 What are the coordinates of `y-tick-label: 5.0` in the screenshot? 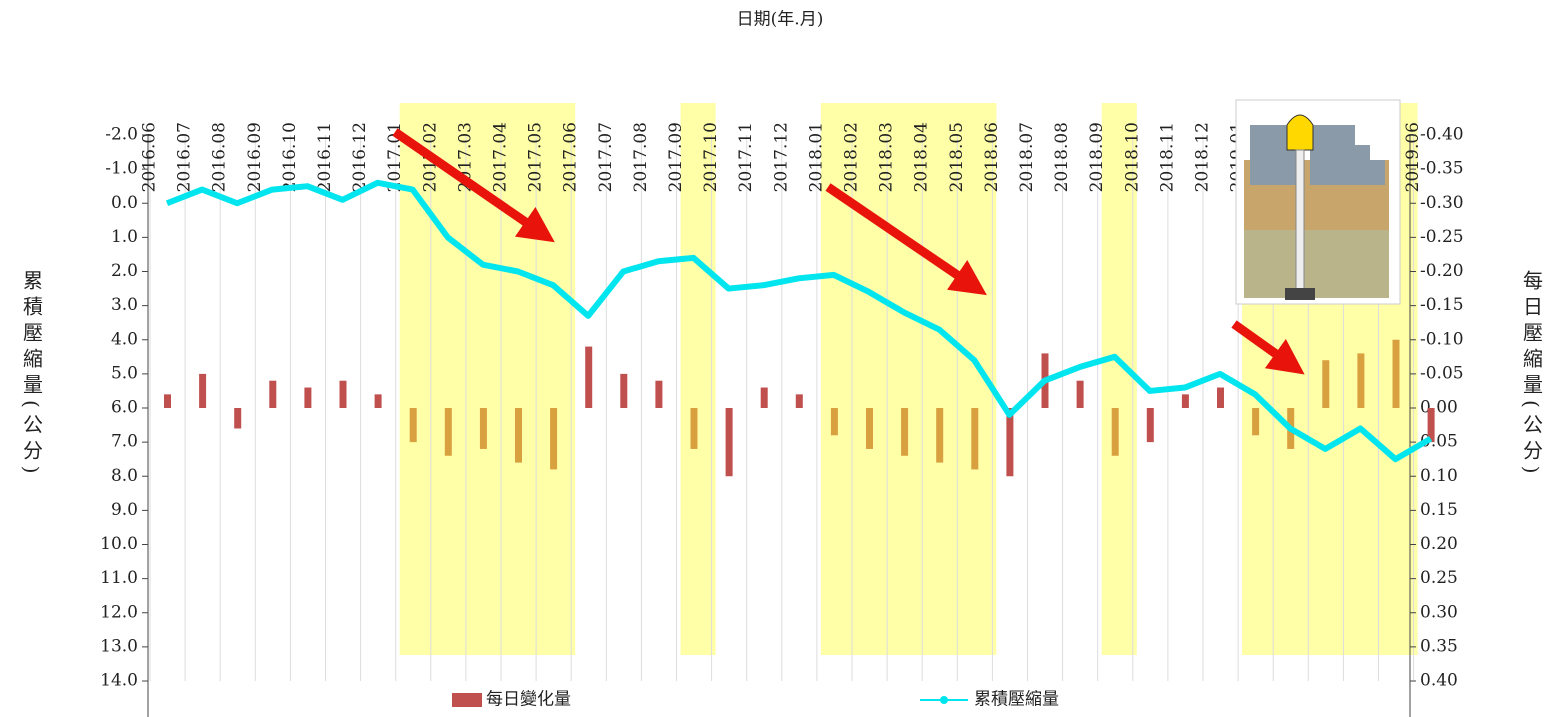 It's located at (124, 373).